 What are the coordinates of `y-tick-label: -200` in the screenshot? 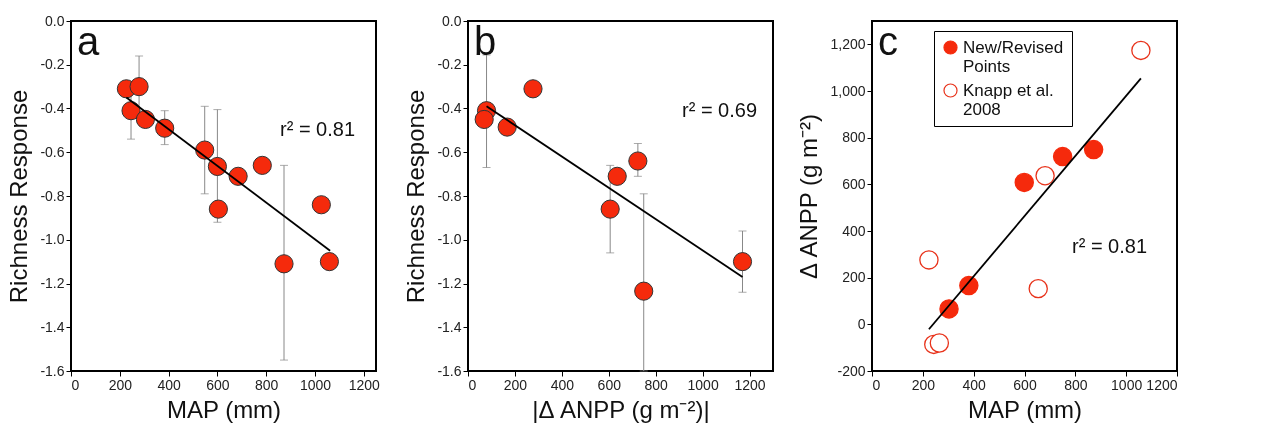 It's located at (851, 370).